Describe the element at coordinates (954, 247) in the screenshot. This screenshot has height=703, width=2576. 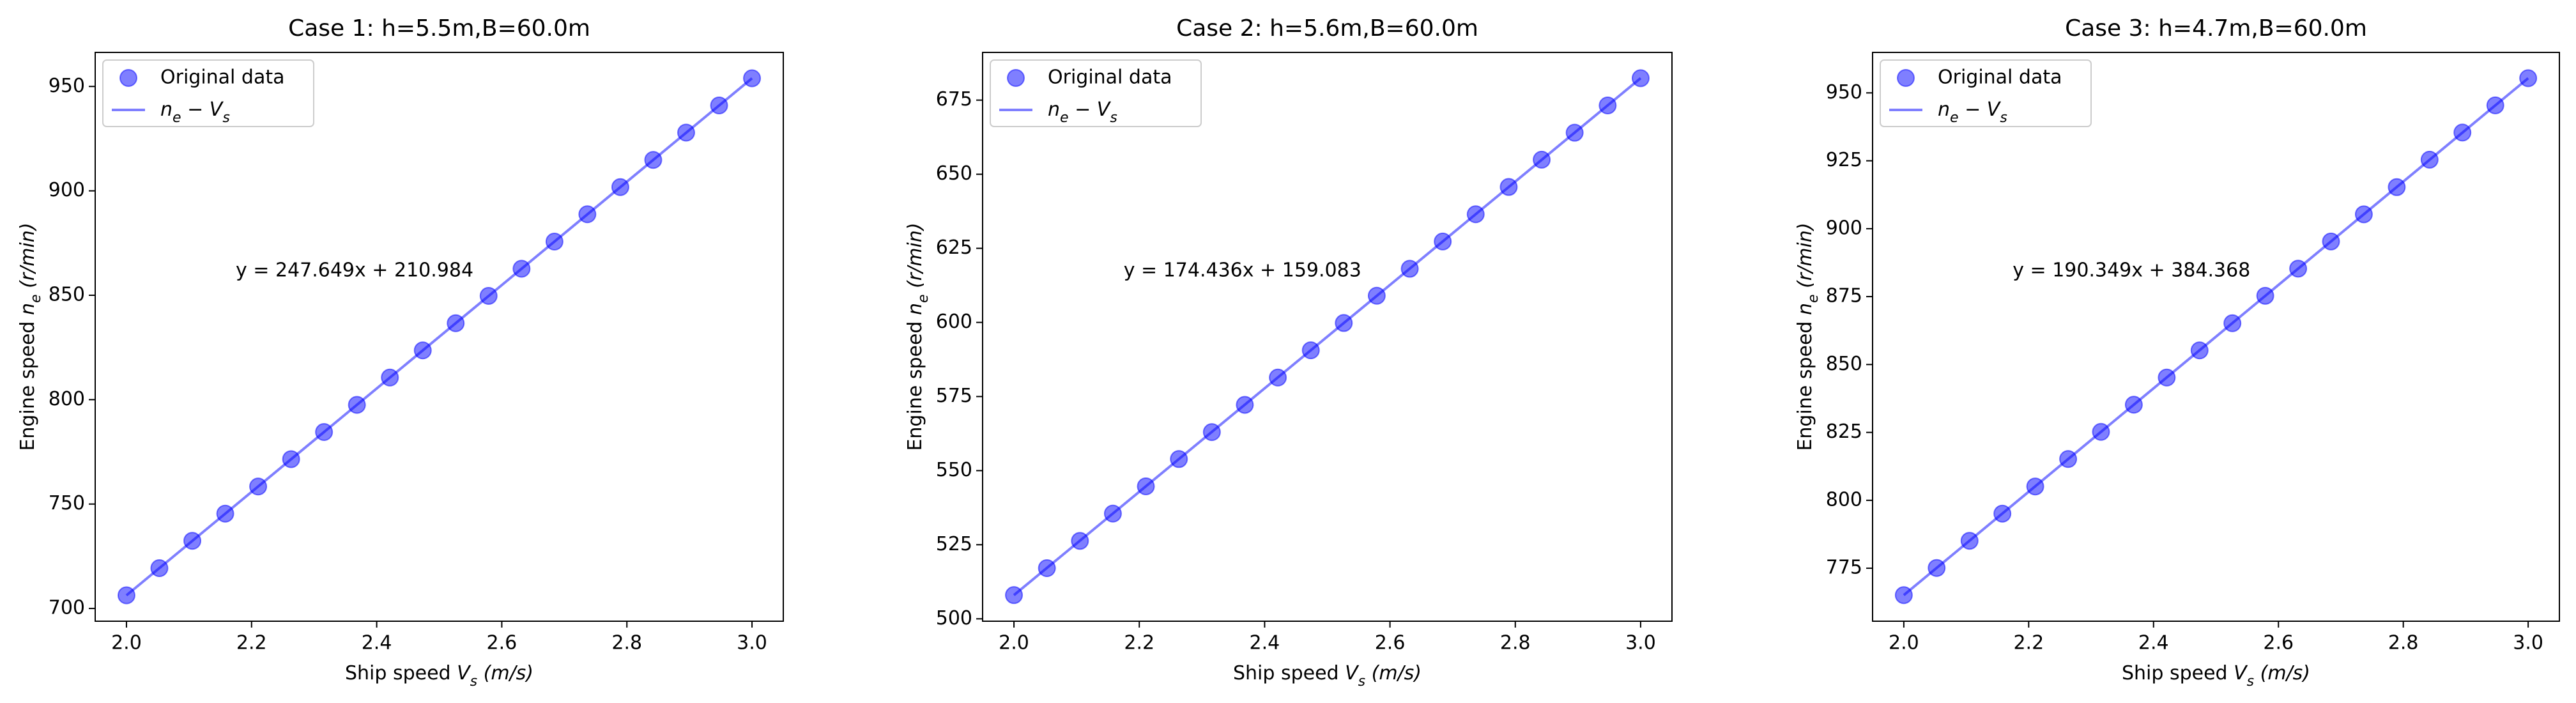
I see `y-tick-label: 625` at that location.